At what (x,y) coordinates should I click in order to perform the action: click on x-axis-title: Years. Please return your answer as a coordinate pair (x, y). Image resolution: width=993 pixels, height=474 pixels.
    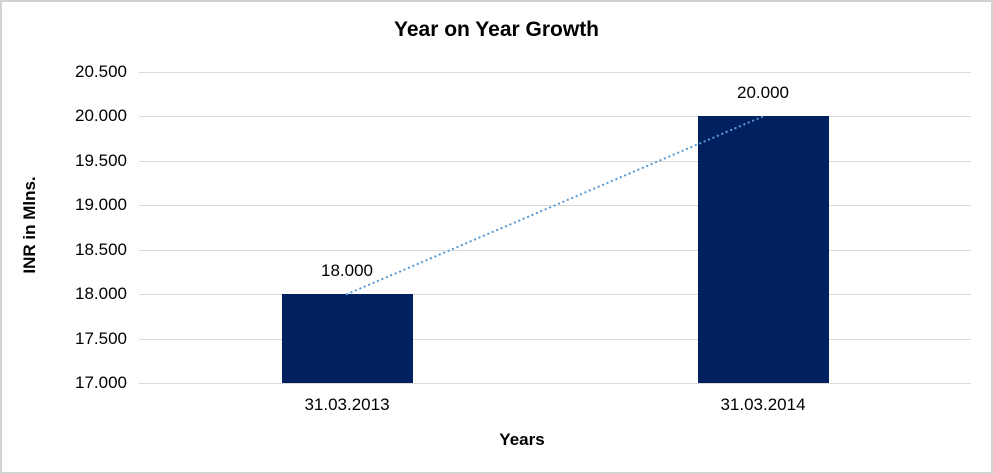
    Looking at the image, I should click on (522, 439).